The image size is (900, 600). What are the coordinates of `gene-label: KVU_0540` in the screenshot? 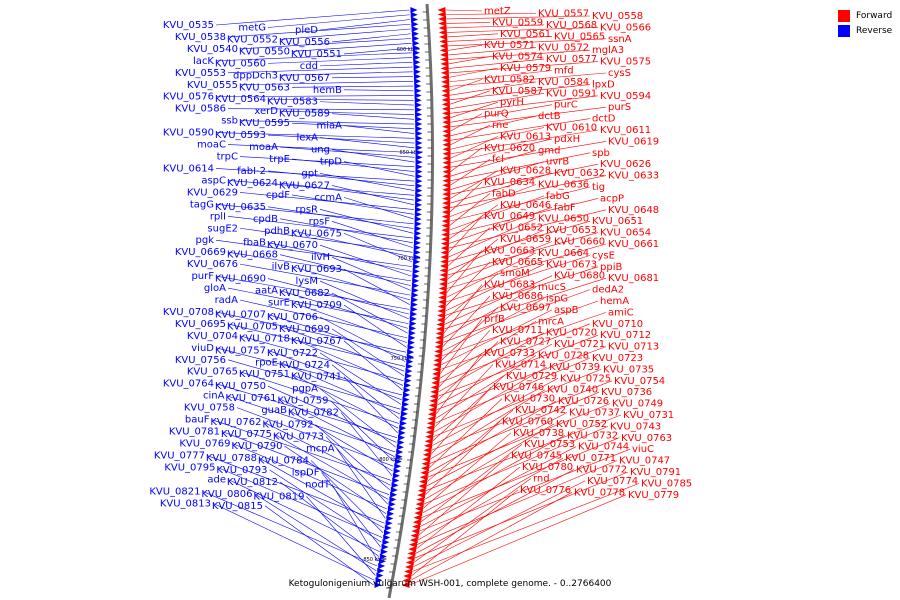 It's located at (212, 49).